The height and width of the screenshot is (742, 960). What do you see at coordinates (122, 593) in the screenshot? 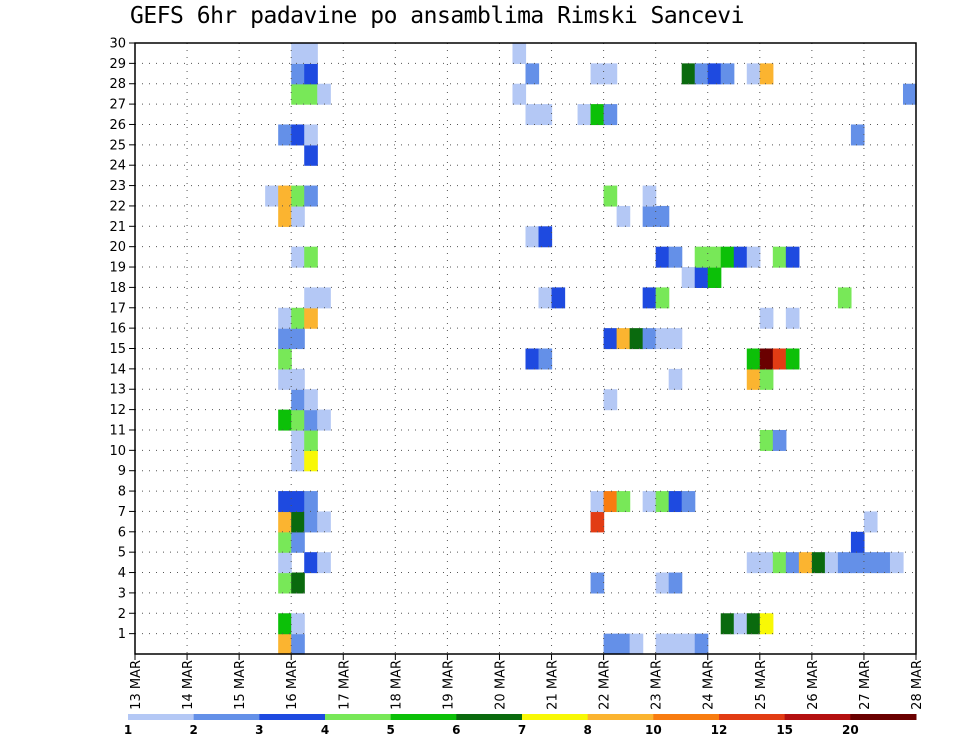
I see `y-tick-label: 3` at bounding box center [122, 593].